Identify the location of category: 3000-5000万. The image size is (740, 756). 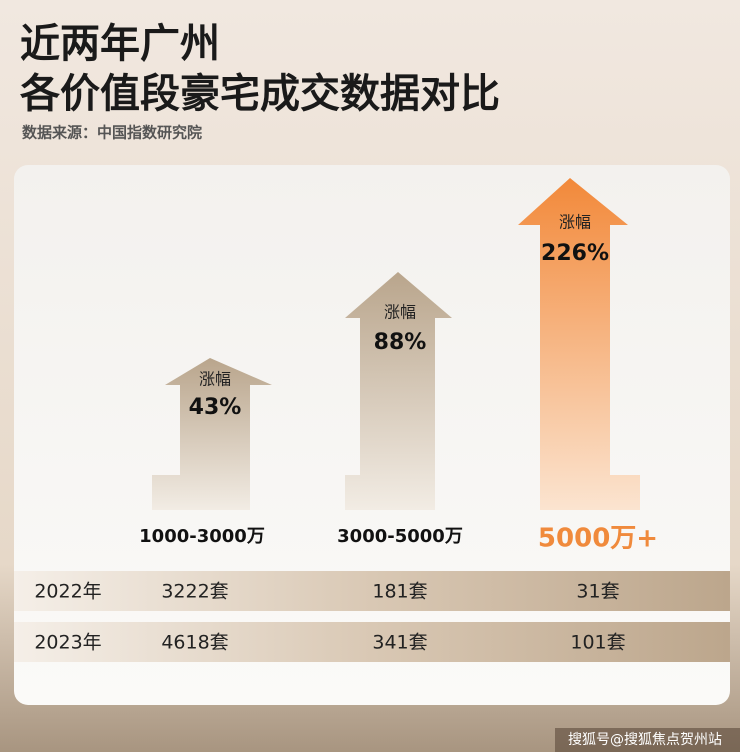
(400, 536).